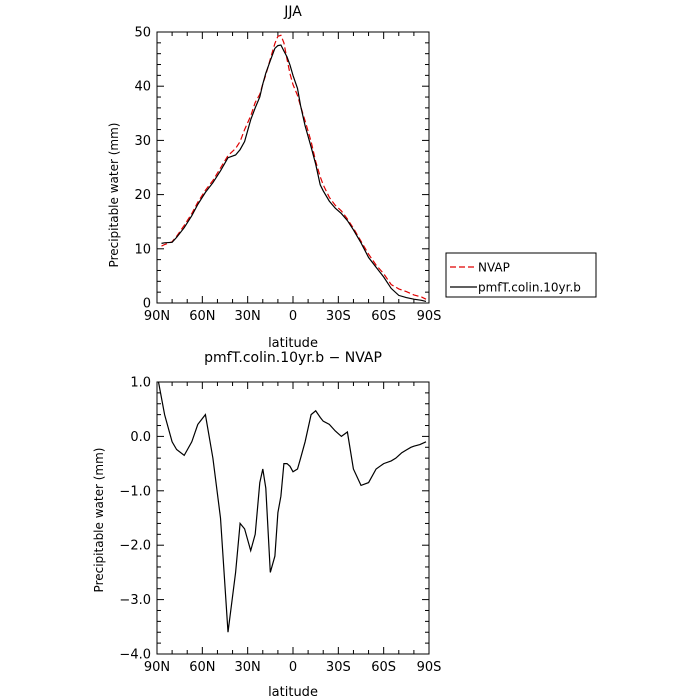 The image size is (700, 700). What do you see at coordinates (292, 12) in the screenshot?
I see `top-panel-title: JJA` at bounding box center [292, 12].